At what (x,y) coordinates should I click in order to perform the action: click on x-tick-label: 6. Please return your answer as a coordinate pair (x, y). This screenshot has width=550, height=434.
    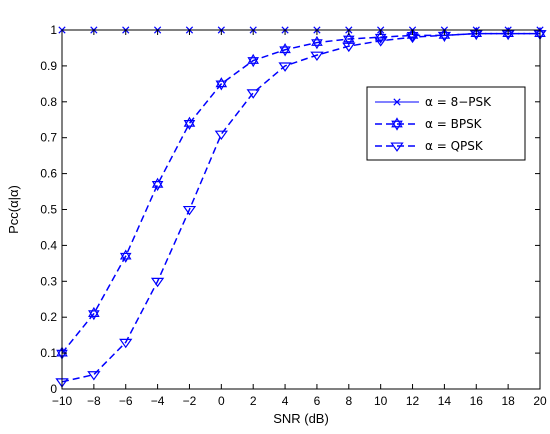
    Looking at the image, I should click on (317, 401).